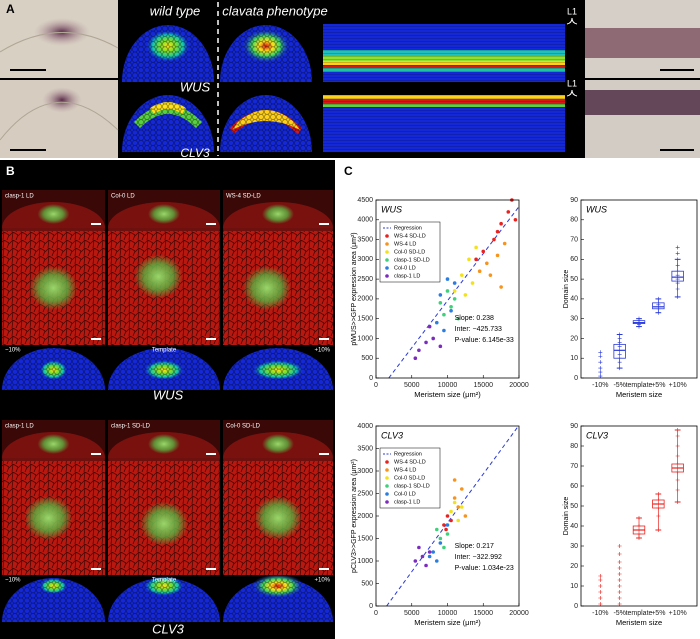 This screenshot has width=700, height=639. What do you see at coordinates (452, 516) in the screenshot?
I see `regression-line` at bounding box center [452, 516].